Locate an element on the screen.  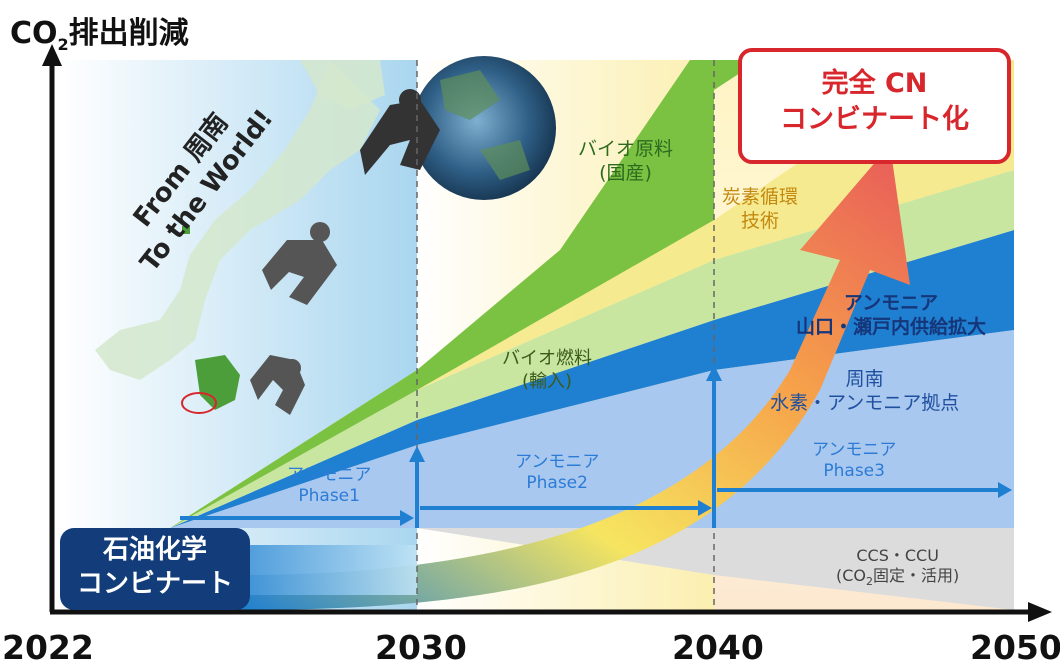
year-2022: 2022 is located at coordinates (48, 647).